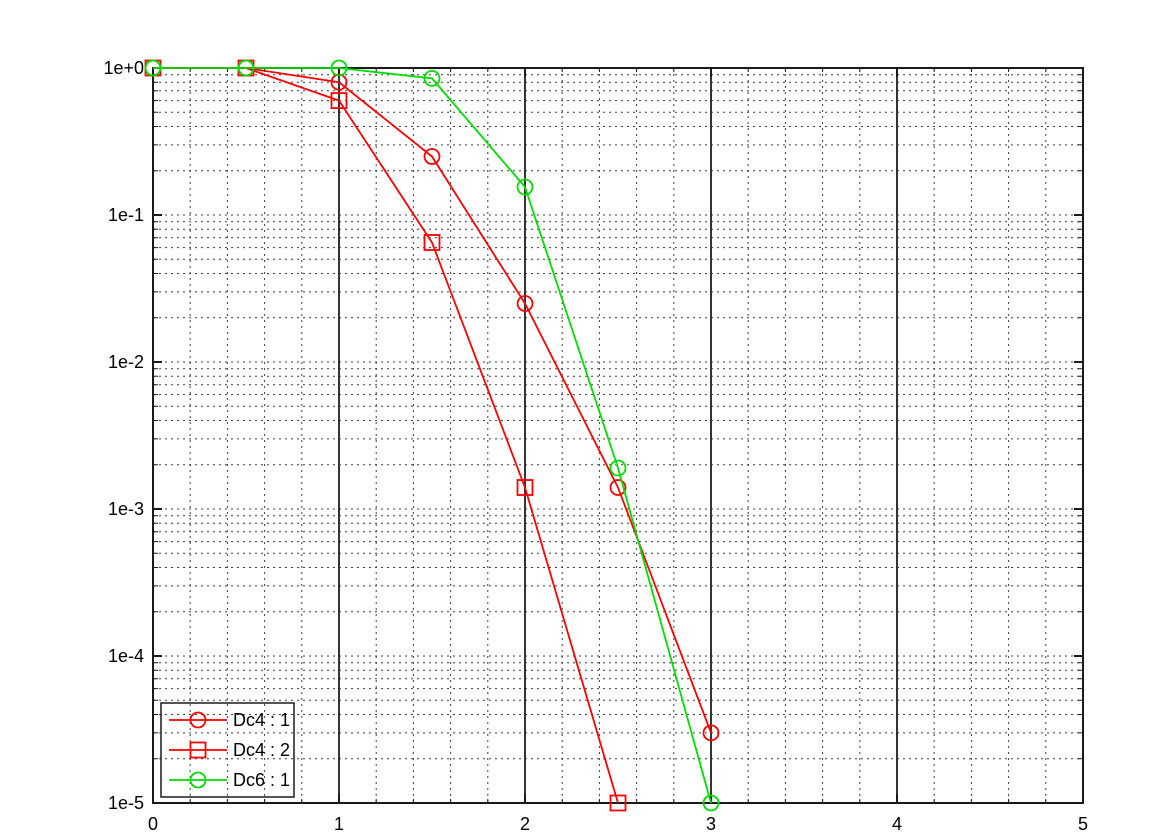 The width and height of the screenshot is (1175, 835). Describe the element at coordinates (126, 362) in the screenshot. I see `y-tick-label: 1e-2` at that location.